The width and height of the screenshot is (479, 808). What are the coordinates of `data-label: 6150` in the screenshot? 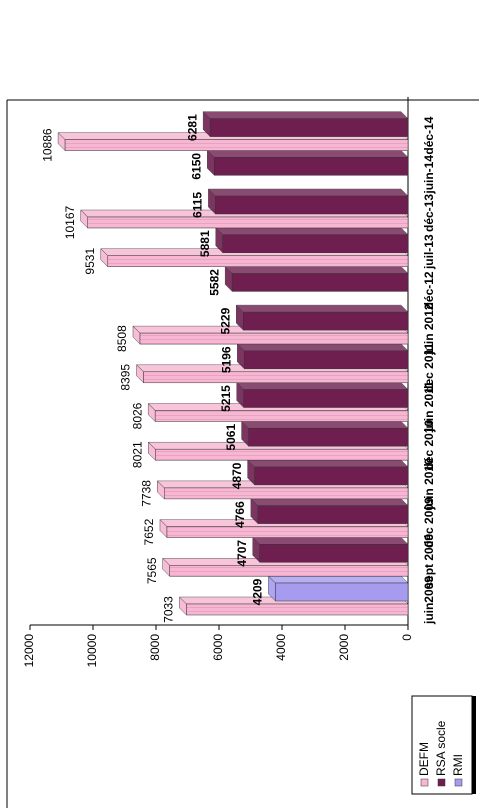 It's located at (196, 166).